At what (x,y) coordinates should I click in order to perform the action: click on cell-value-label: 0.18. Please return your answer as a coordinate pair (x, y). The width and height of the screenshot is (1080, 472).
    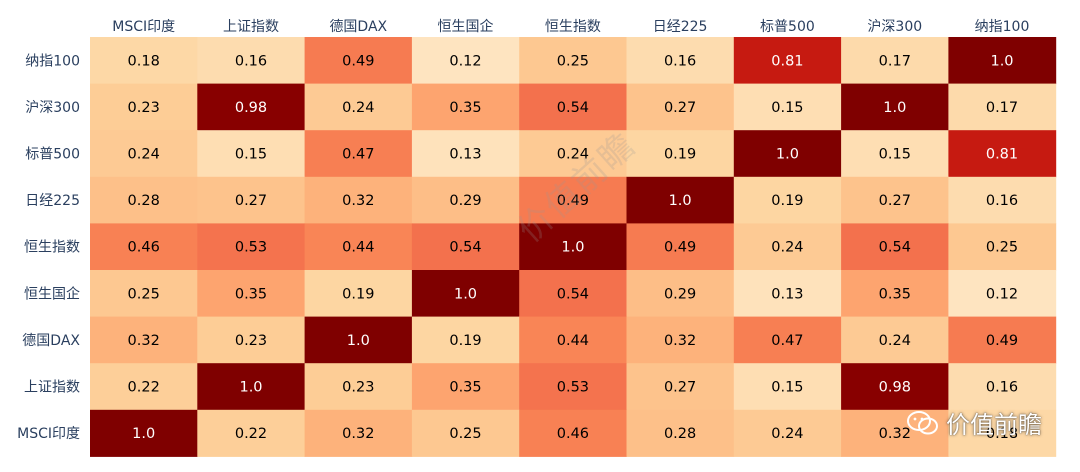
    Looking at the image, I should click on (1002, 434).